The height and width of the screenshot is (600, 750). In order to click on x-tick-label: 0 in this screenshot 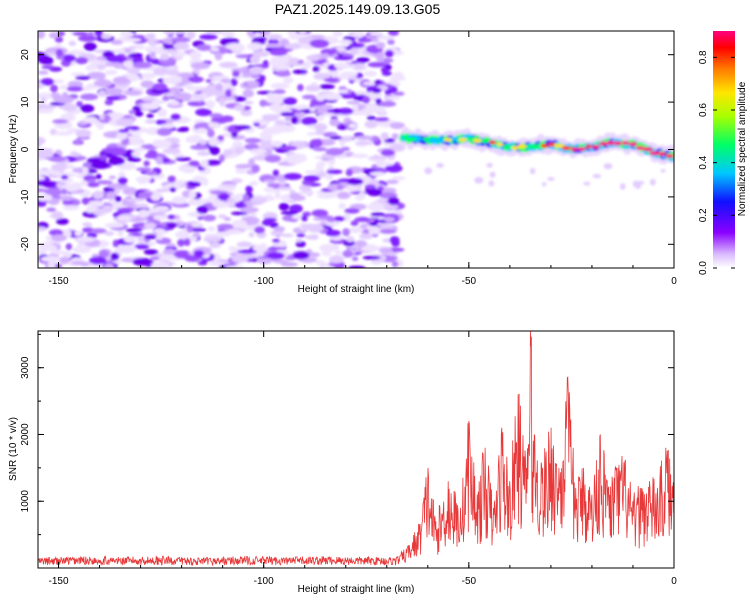, I will do `click(674, 281)`.